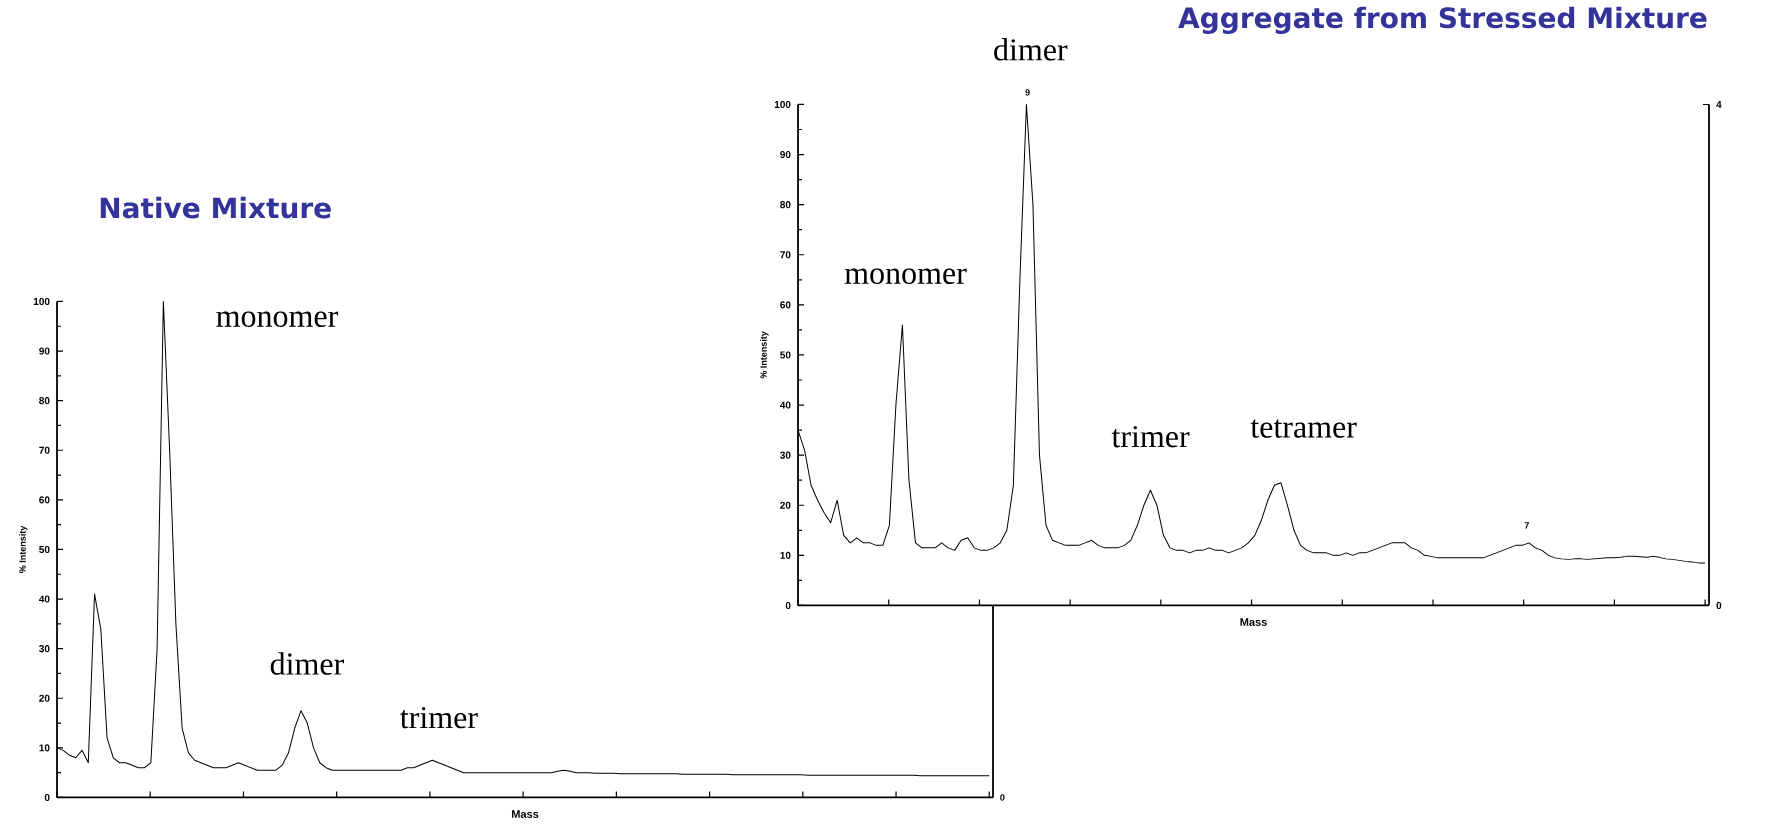 The height and width of the screenshot is (833, 1775). I want to click on chart-title: Native Mixture, so click(215, 207).